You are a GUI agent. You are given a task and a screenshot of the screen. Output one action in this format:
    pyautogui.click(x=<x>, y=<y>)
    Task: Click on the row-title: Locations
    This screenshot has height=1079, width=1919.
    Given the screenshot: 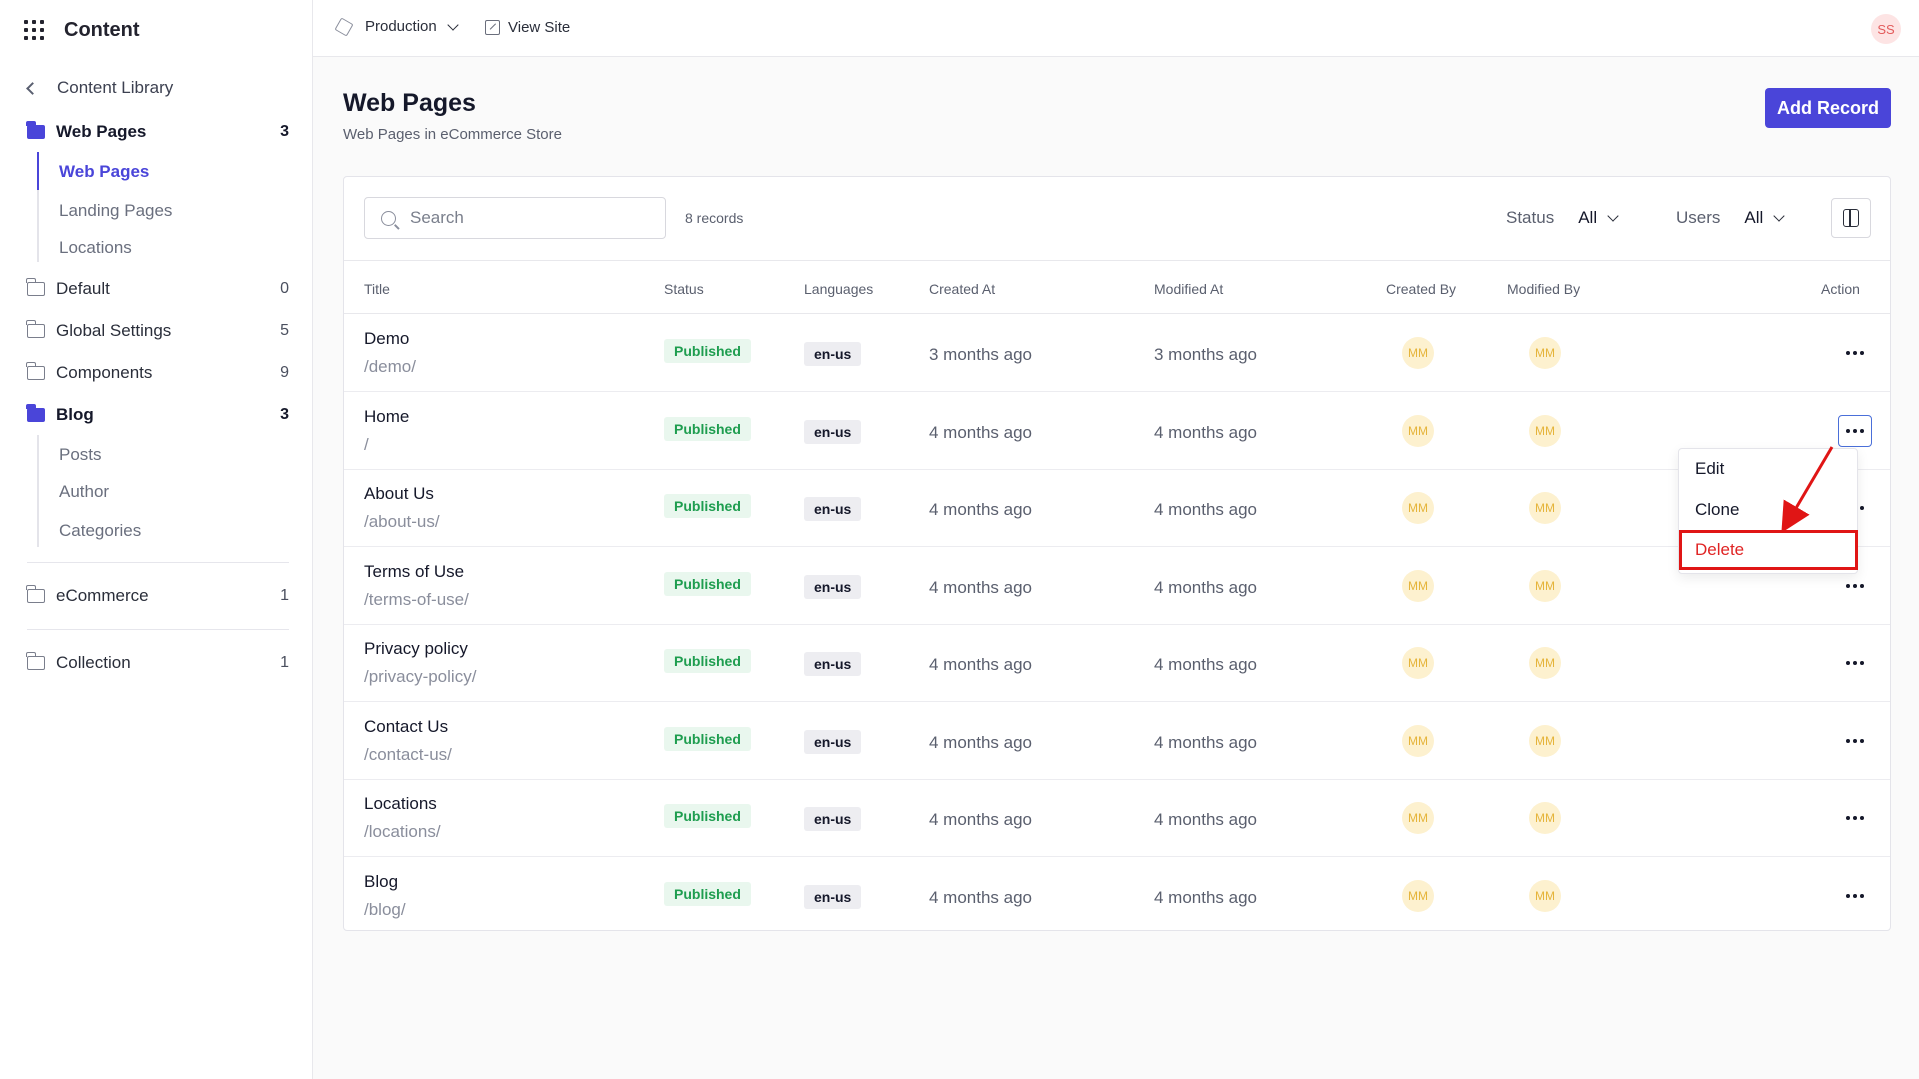 What is the action you would take?
    pyautogui.click(x=400, y=803)
    